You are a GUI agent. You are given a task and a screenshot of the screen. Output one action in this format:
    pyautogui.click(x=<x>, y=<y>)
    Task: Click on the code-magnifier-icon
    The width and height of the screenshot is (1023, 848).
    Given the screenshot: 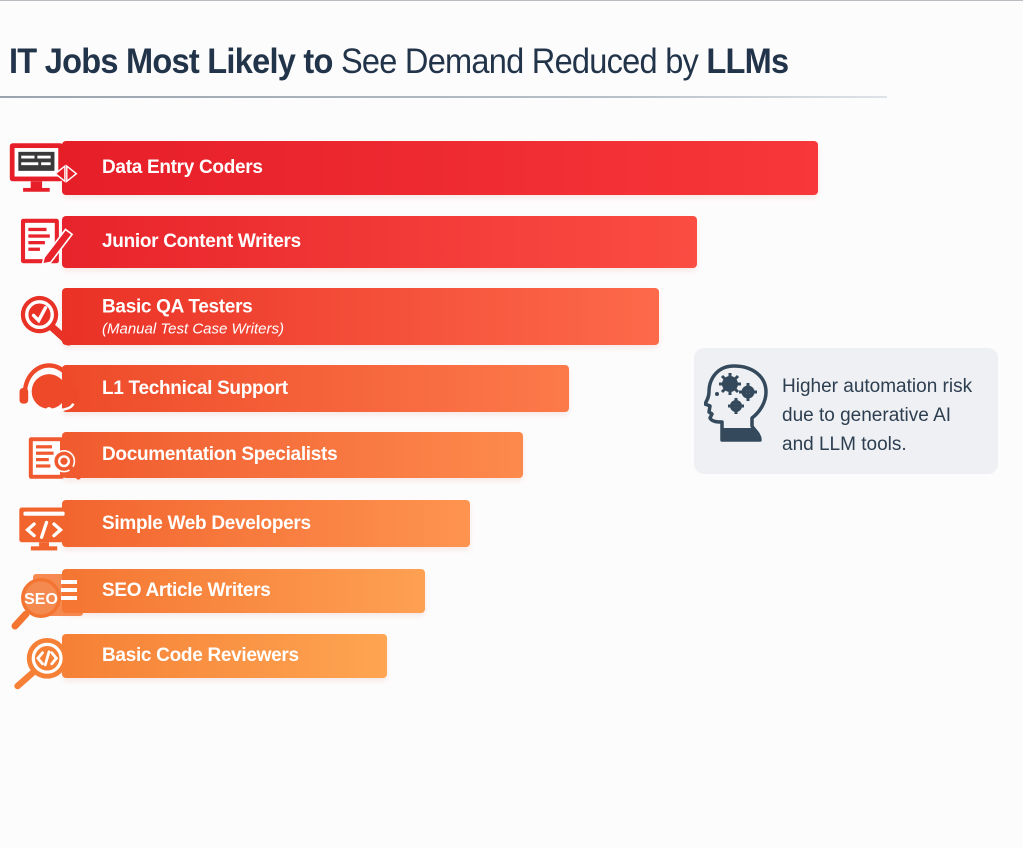 What is the action you would take?
    pyautogui.click(x=41, y=663)
    